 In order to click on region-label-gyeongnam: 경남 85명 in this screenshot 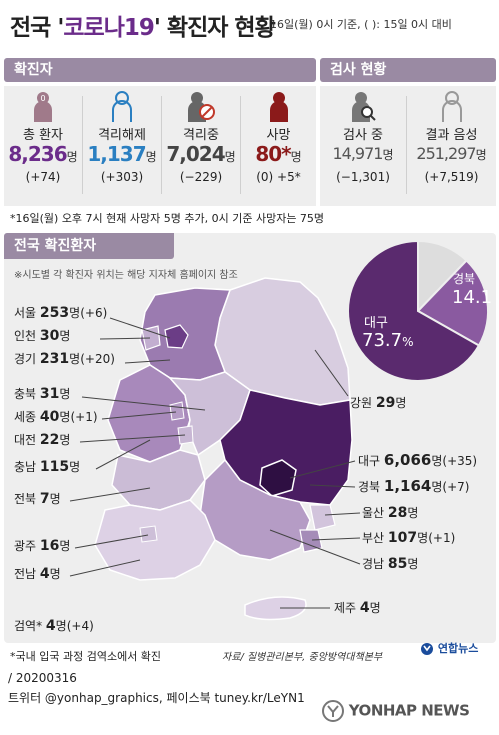, I will do `click(390, 564)`.